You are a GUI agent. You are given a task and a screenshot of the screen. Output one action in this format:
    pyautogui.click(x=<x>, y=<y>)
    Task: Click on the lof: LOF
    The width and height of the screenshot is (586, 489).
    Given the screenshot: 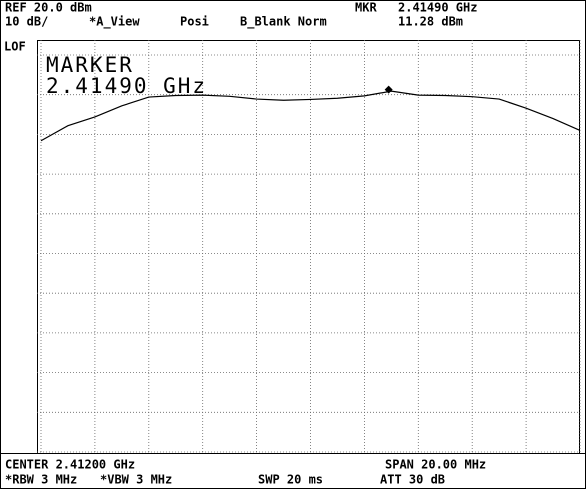 What is the action you would take?
    pyautogui.click(x=15, y=47)
    